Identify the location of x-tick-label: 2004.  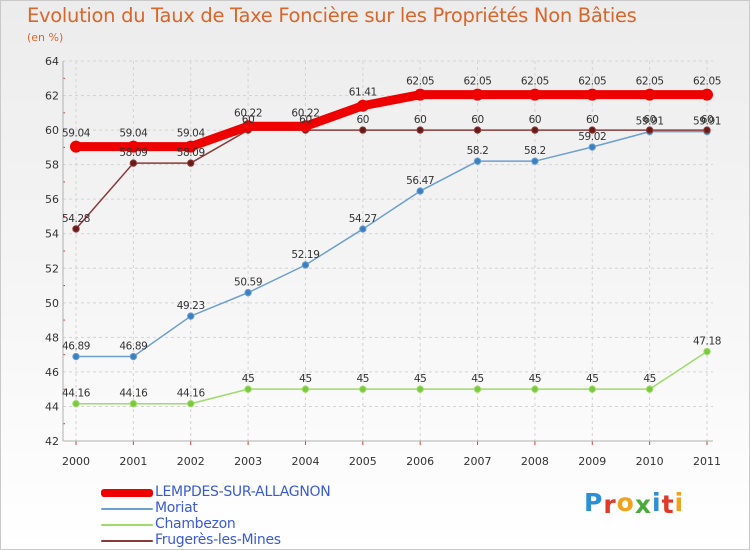
(305, 461).